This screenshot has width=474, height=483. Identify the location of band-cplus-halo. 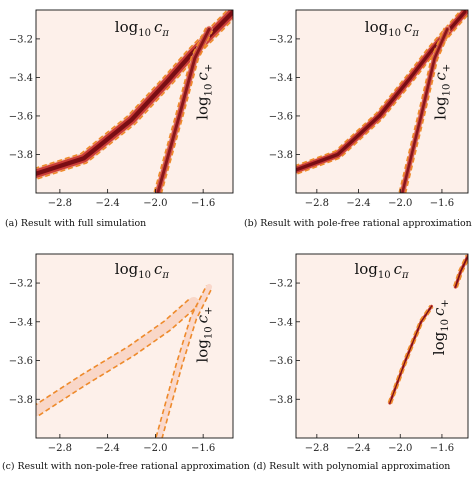
(184, 360).